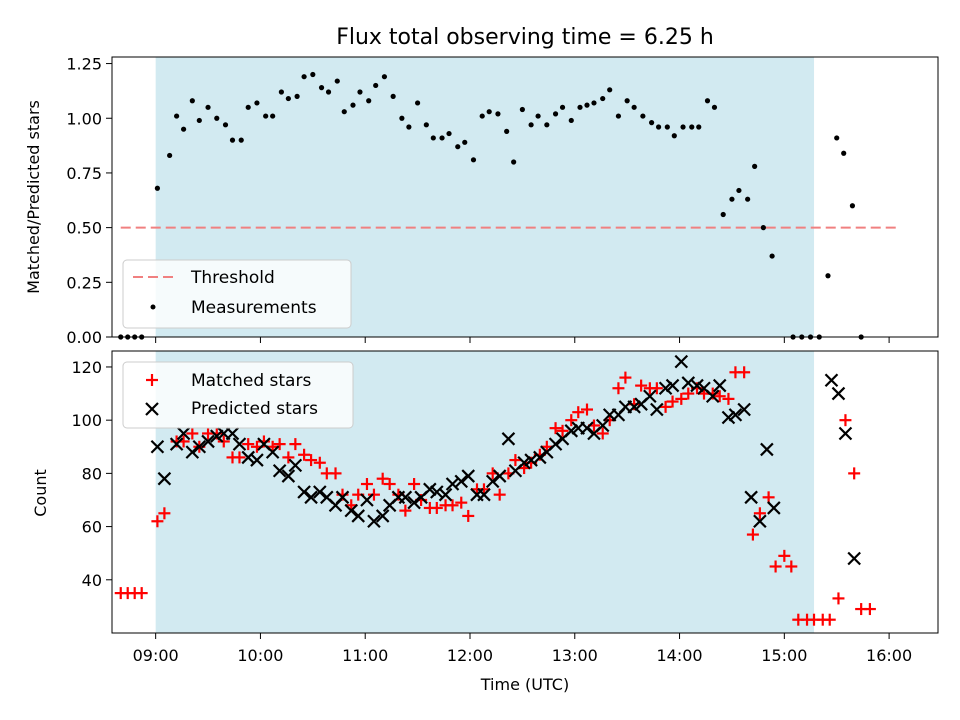  What do you see at coordinates (522, 340) in the screenshot?
I see `top-xticks` at bounding box center [522, 340].